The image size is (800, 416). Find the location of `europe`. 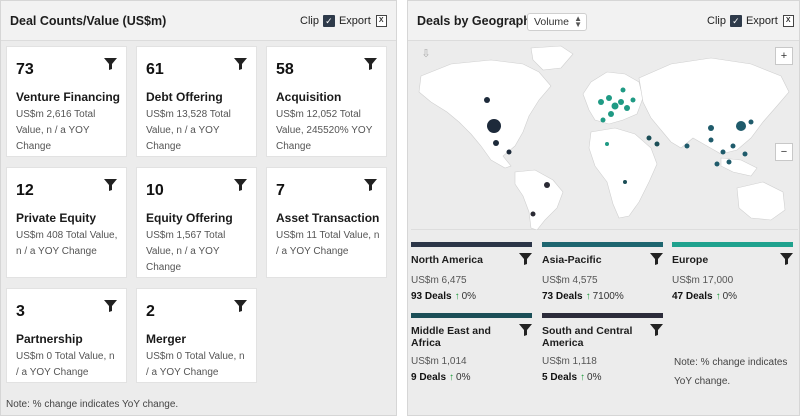

europe is located at coordinates (613, 98).